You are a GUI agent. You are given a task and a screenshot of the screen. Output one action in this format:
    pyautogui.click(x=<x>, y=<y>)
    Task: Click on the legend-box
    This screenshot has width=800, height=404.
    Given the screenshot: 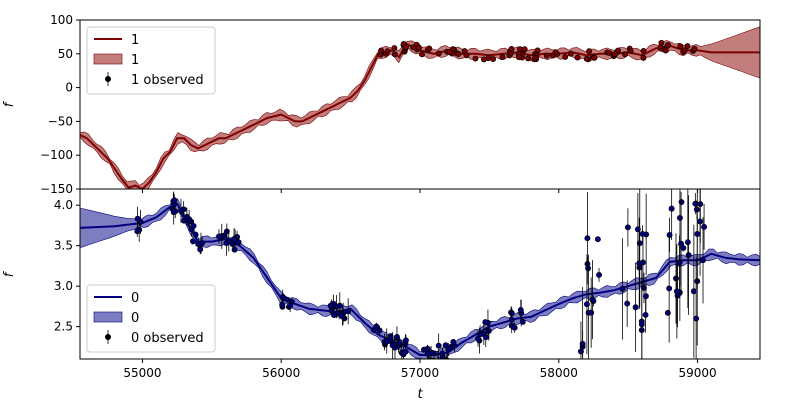 What is the action you would take?
    pyautogui.click(x=151, y=318)
    